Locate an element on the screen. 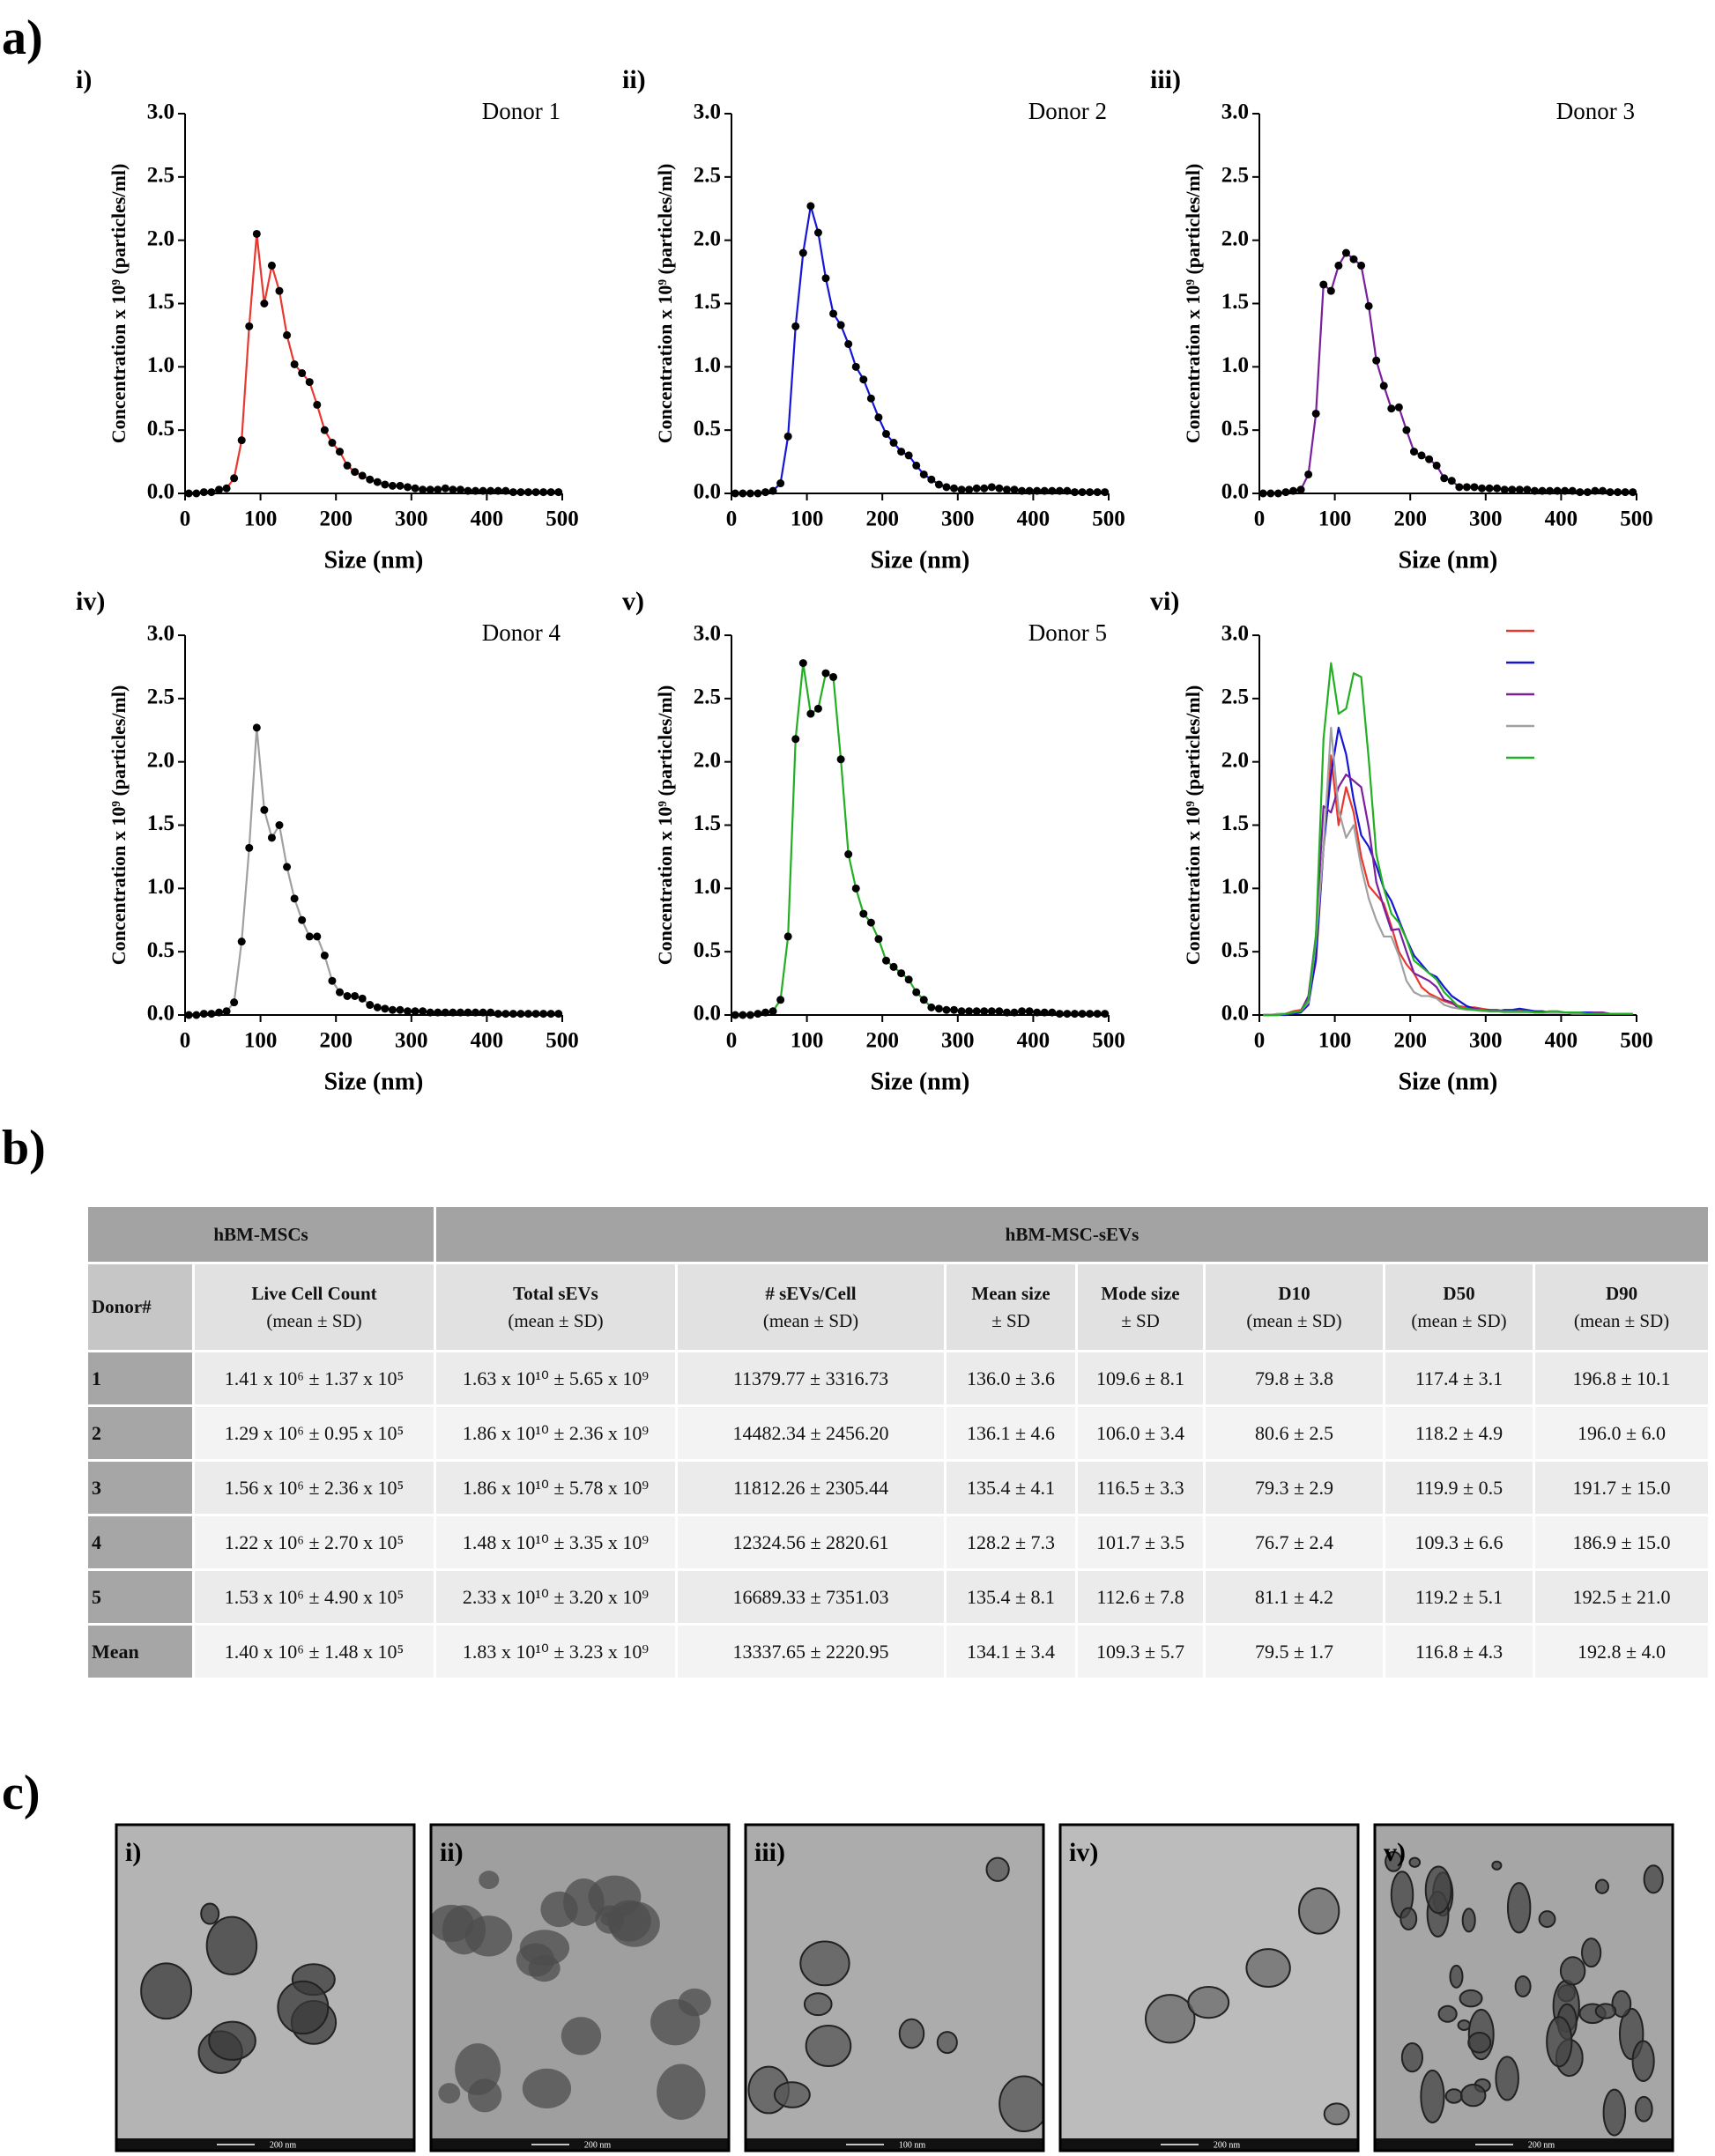  header-title: Total sEVs is located at coordinates (555, 1294).